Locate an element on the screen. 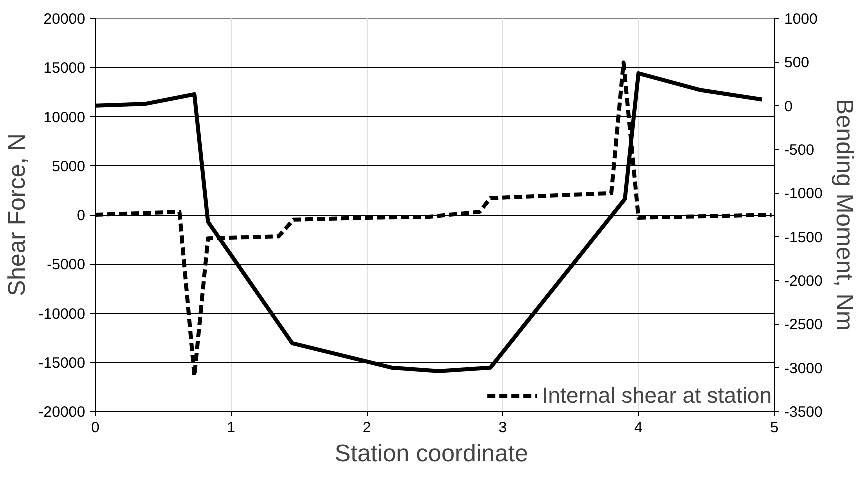 Image resolution: width=868 pixels, height=477 pixels. y-tick-label: 0 is located at coordinates (81, 216).